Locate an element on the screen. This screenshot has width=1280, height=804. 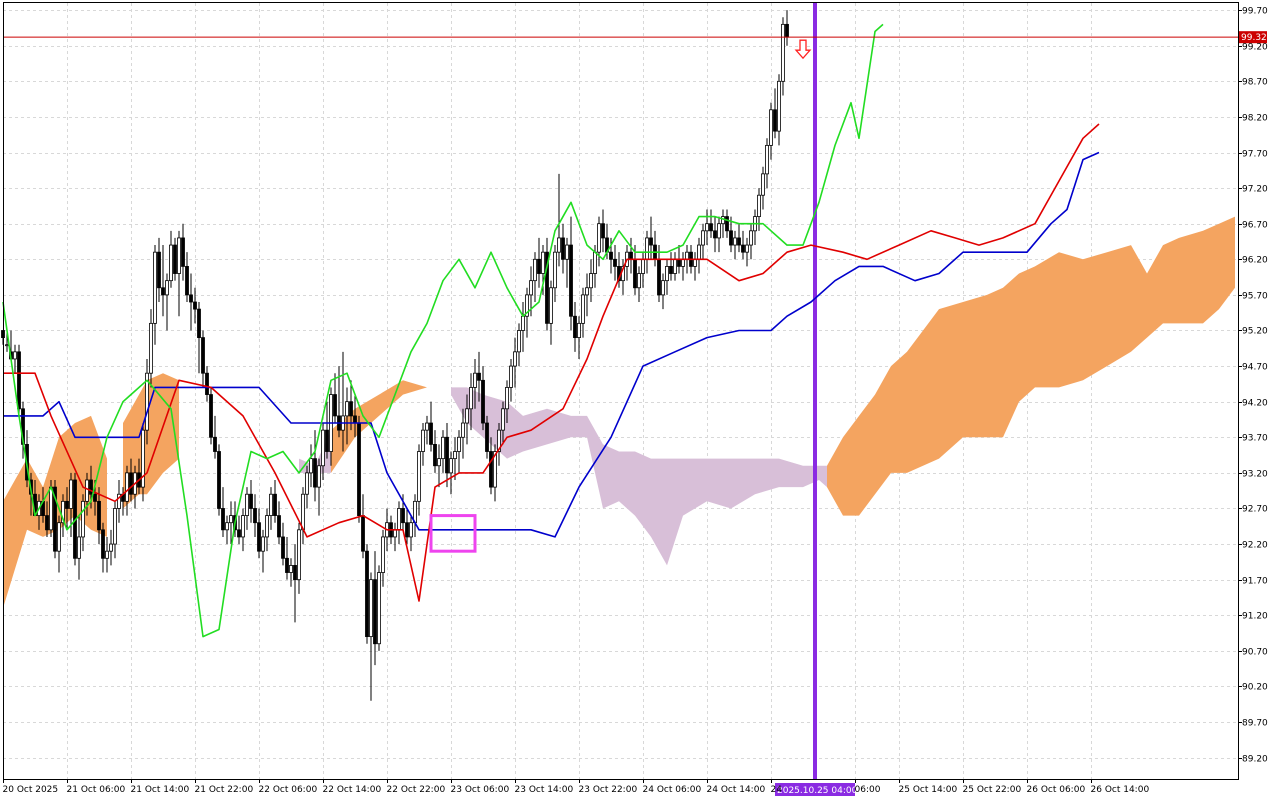
x-tick-label: 21 Oct 22:00 is located at coordinates (224, 790).